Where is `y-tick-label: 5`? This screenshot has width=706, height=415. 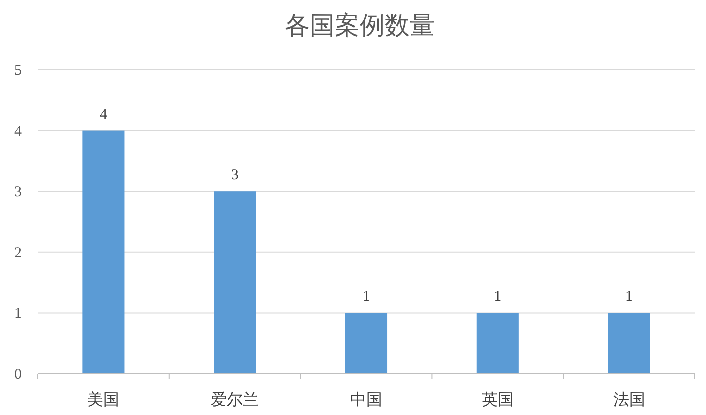 y-tick-label: 5 is located at coordinates (18, 71).